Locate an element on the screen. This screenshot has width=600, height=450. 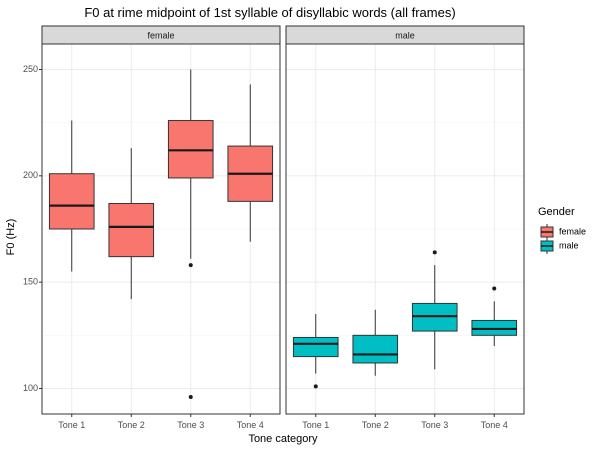
legend-title: Gender is located at coordinates (556, 212).